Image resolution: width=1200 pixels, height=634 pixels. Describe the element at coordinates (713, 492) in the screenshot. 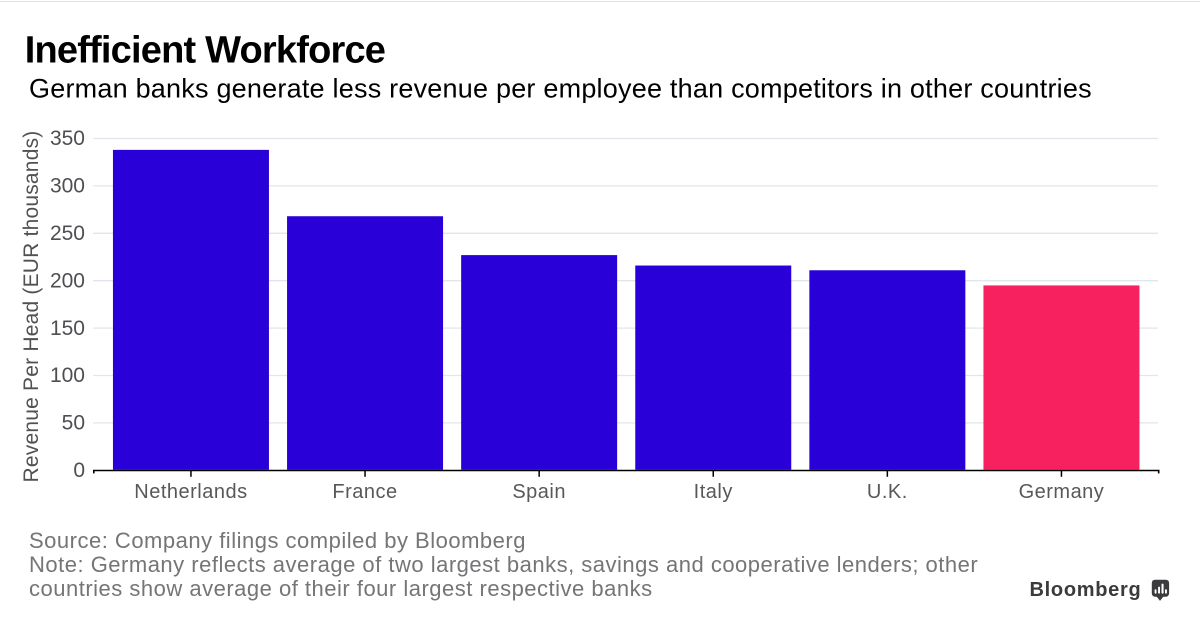

I see `x-cat-label-italy: Italy` at that location.